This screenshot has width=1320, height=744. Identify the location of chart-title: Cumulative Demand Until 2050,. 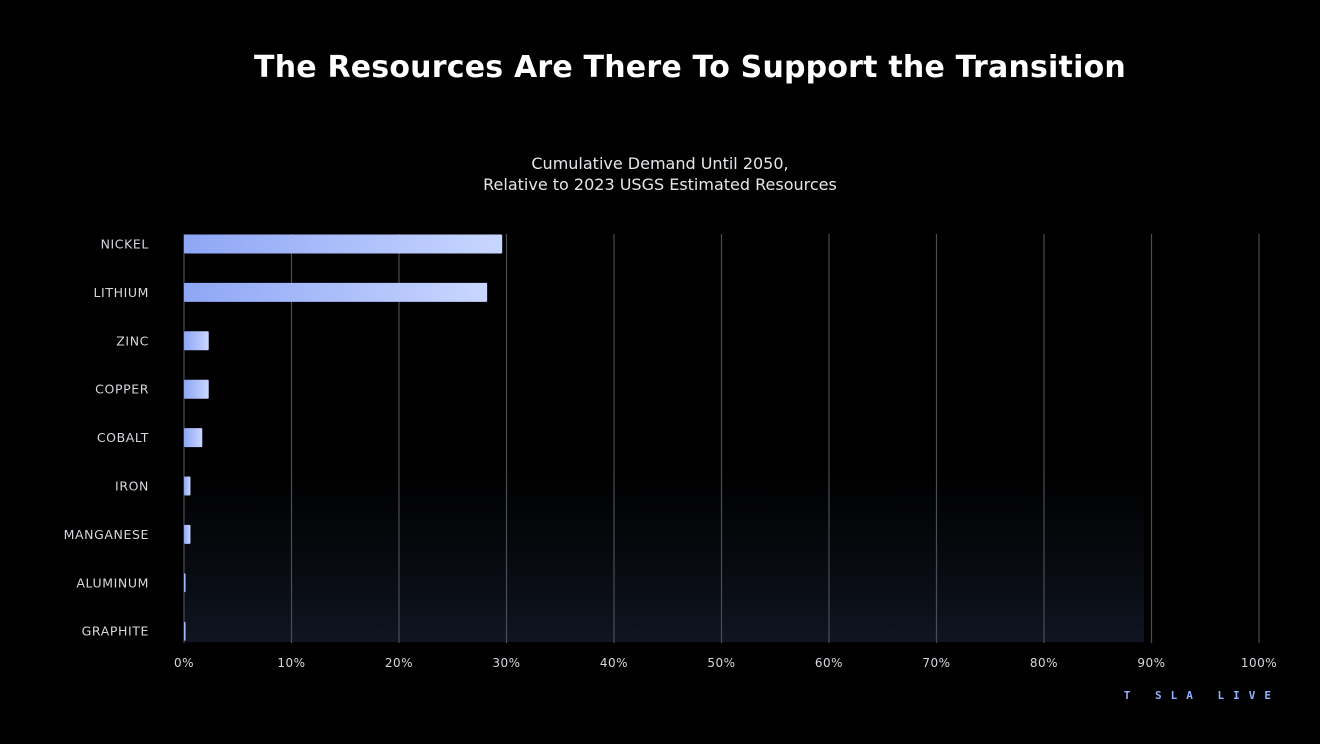
(660, 163).